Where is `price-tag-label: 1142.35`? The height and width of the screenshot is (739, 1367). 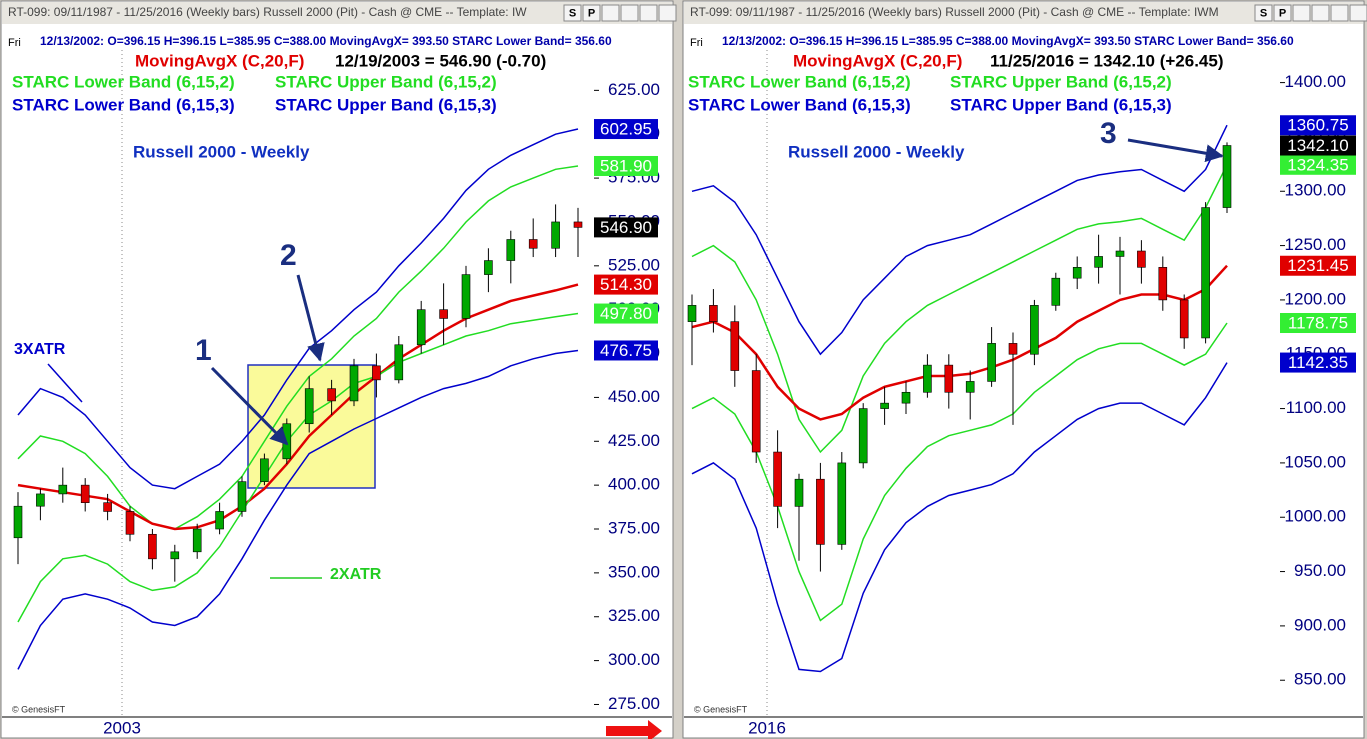
price-tag-label: 1142.35 is located at coordinates (1318, 362).